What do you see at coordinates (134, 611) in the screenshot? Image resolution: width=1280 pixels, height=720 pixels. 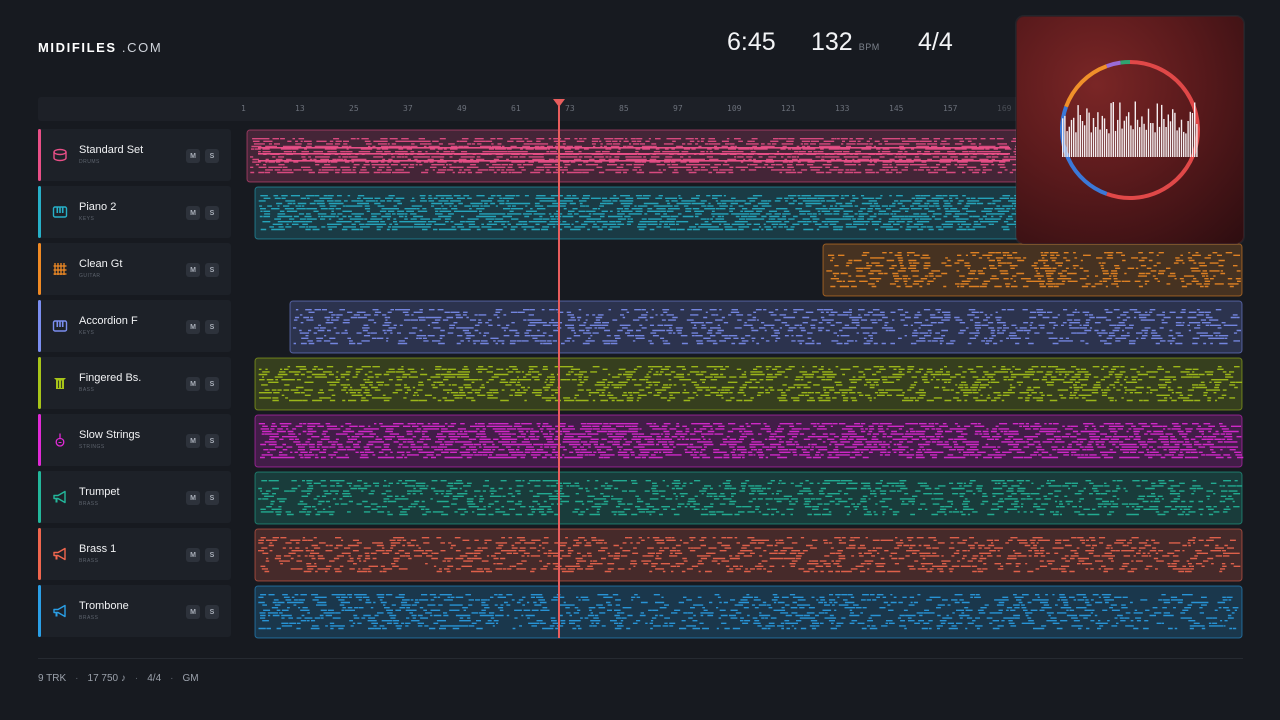 I see `track-header: Trombone BRASS M S` at bounding box center [134, 611].